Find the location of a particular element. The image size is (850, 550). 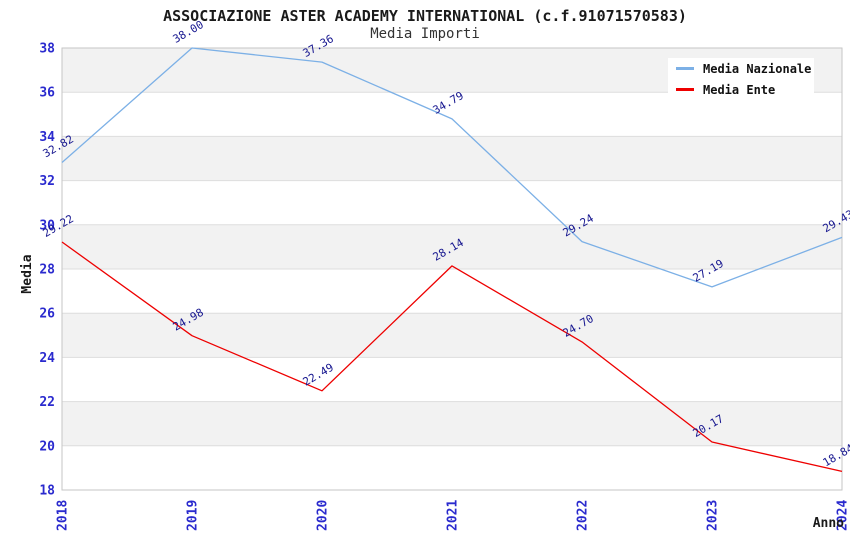

y-tick-label: 18 is located at coordinates (47, 491).